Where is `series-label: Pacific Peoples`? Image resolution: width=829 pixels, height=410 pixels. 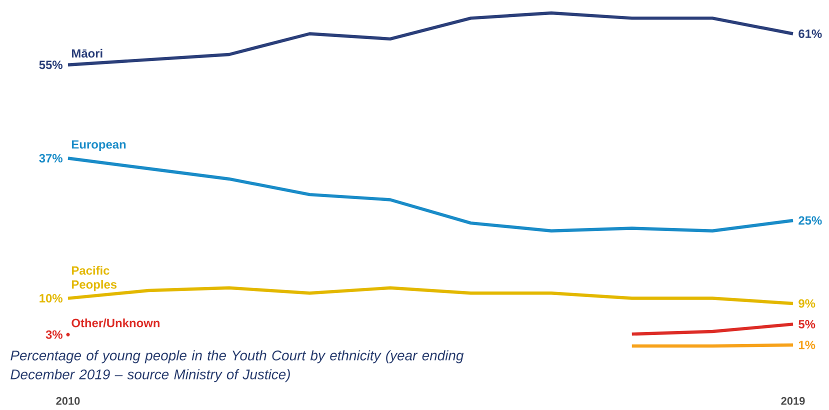 series-label: Pacific Peoples is located at coordinates (94, 279).